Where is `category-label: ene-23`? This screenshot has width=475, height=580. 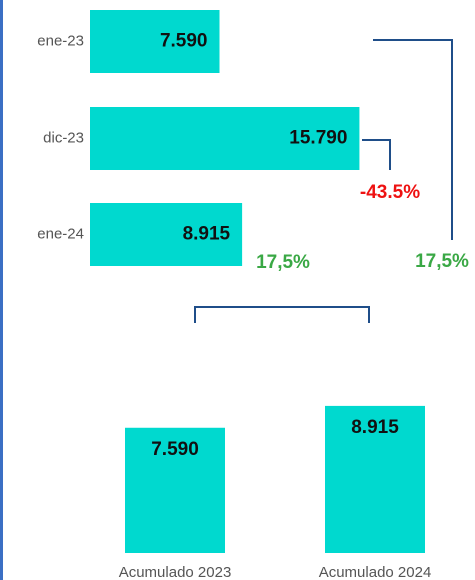 category-label: ene-23 is located at coordinates (60, 40).